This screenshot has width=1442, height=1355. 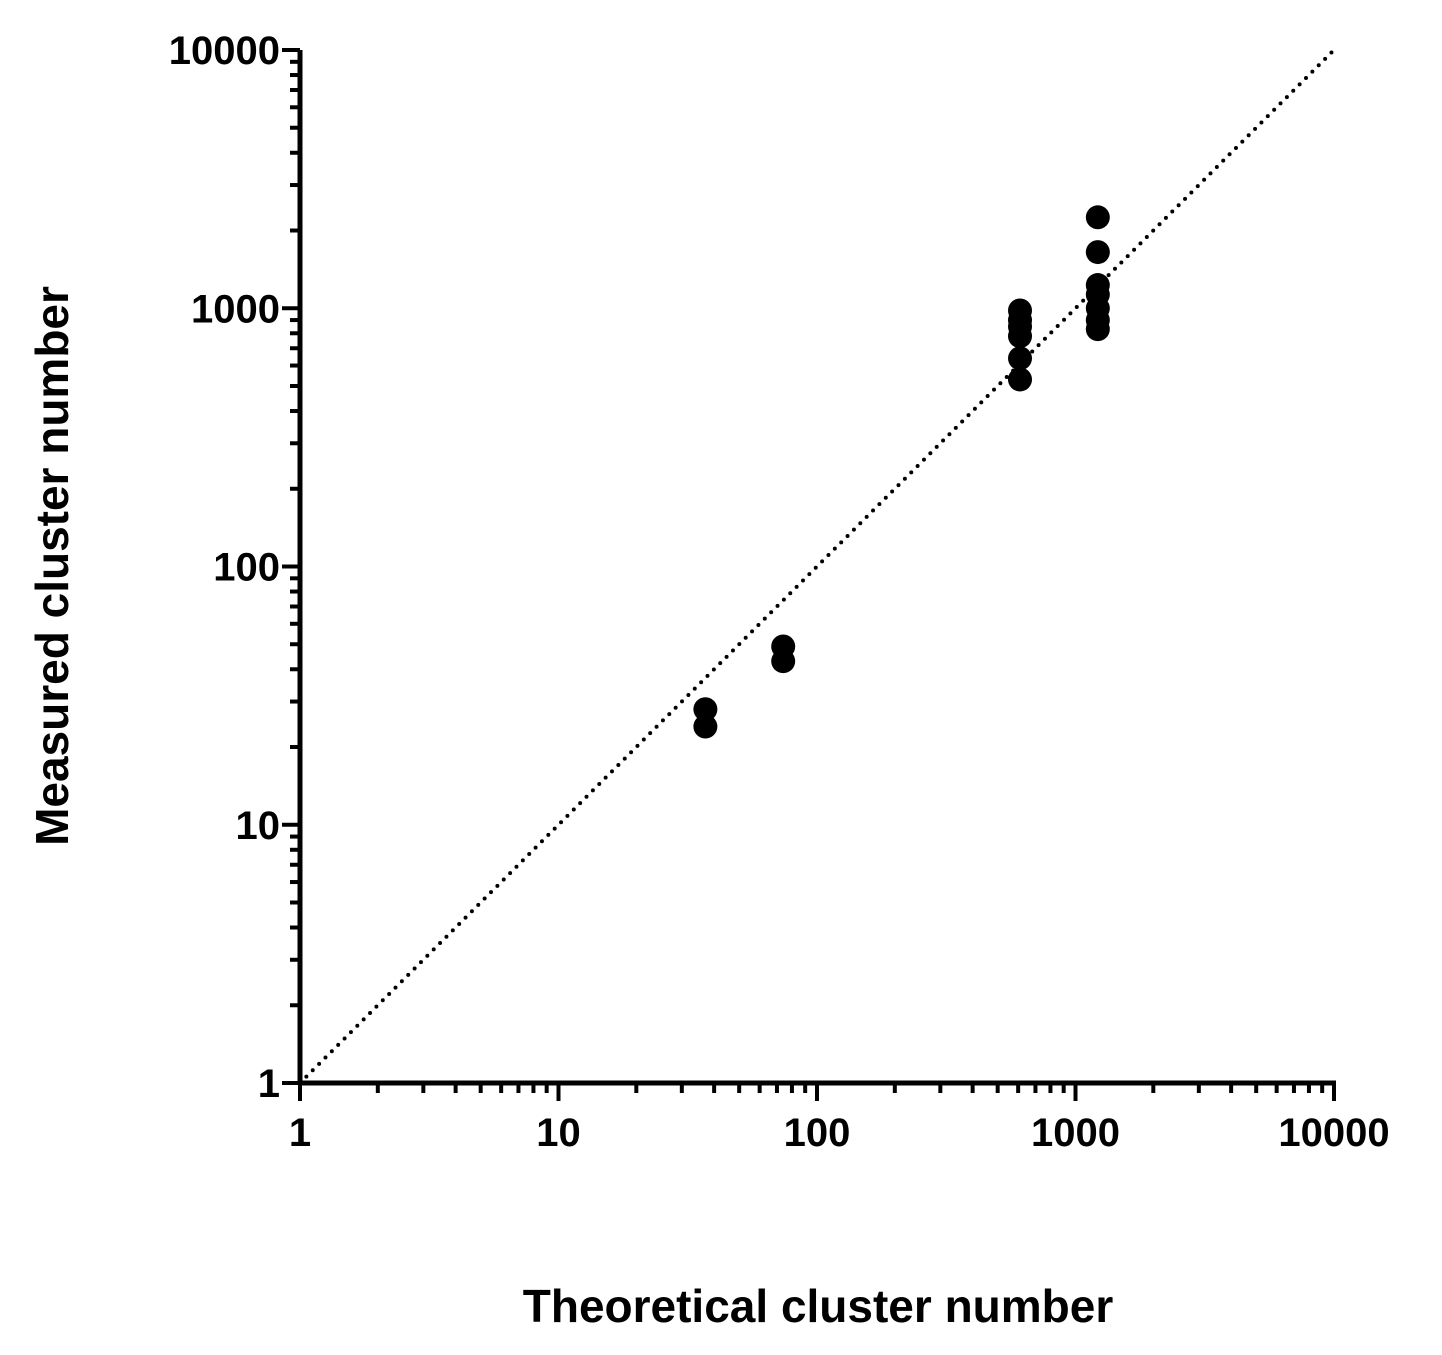 What do you see at coordinates (300, 1133) in the screenshot?
I see `x-tick-label: 1` at bounding box center [300, 1133].